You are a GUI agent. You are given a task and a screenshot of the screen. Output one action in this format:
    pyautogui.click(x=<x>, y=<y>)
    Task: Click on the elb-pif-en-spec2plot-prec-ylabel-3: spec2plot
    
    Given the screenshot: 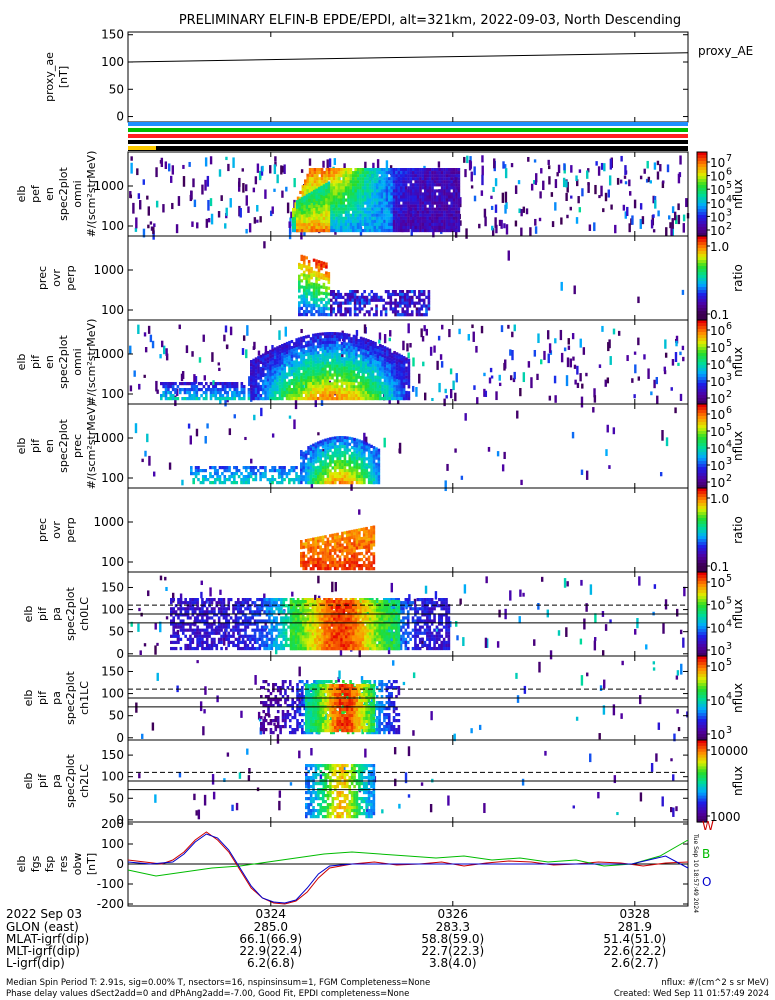 What is the action you would take?
    pyautogui.click(x=63, y=446)
    